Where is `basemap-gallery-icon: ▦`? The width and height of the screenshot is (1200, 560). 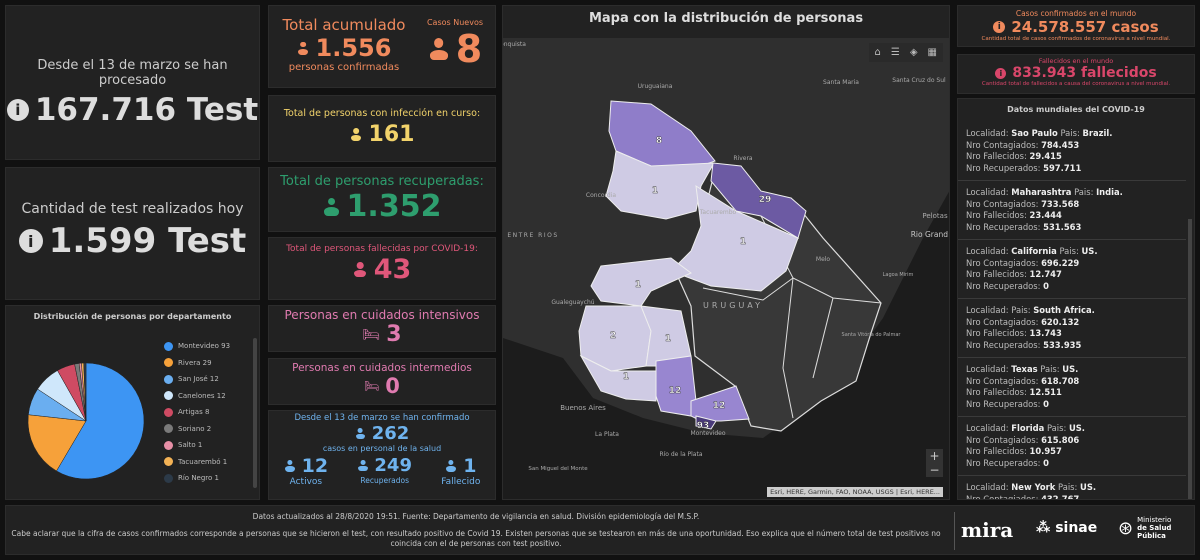 basemap-gallery-icon: ▦ is located at coordinates (932, 52).